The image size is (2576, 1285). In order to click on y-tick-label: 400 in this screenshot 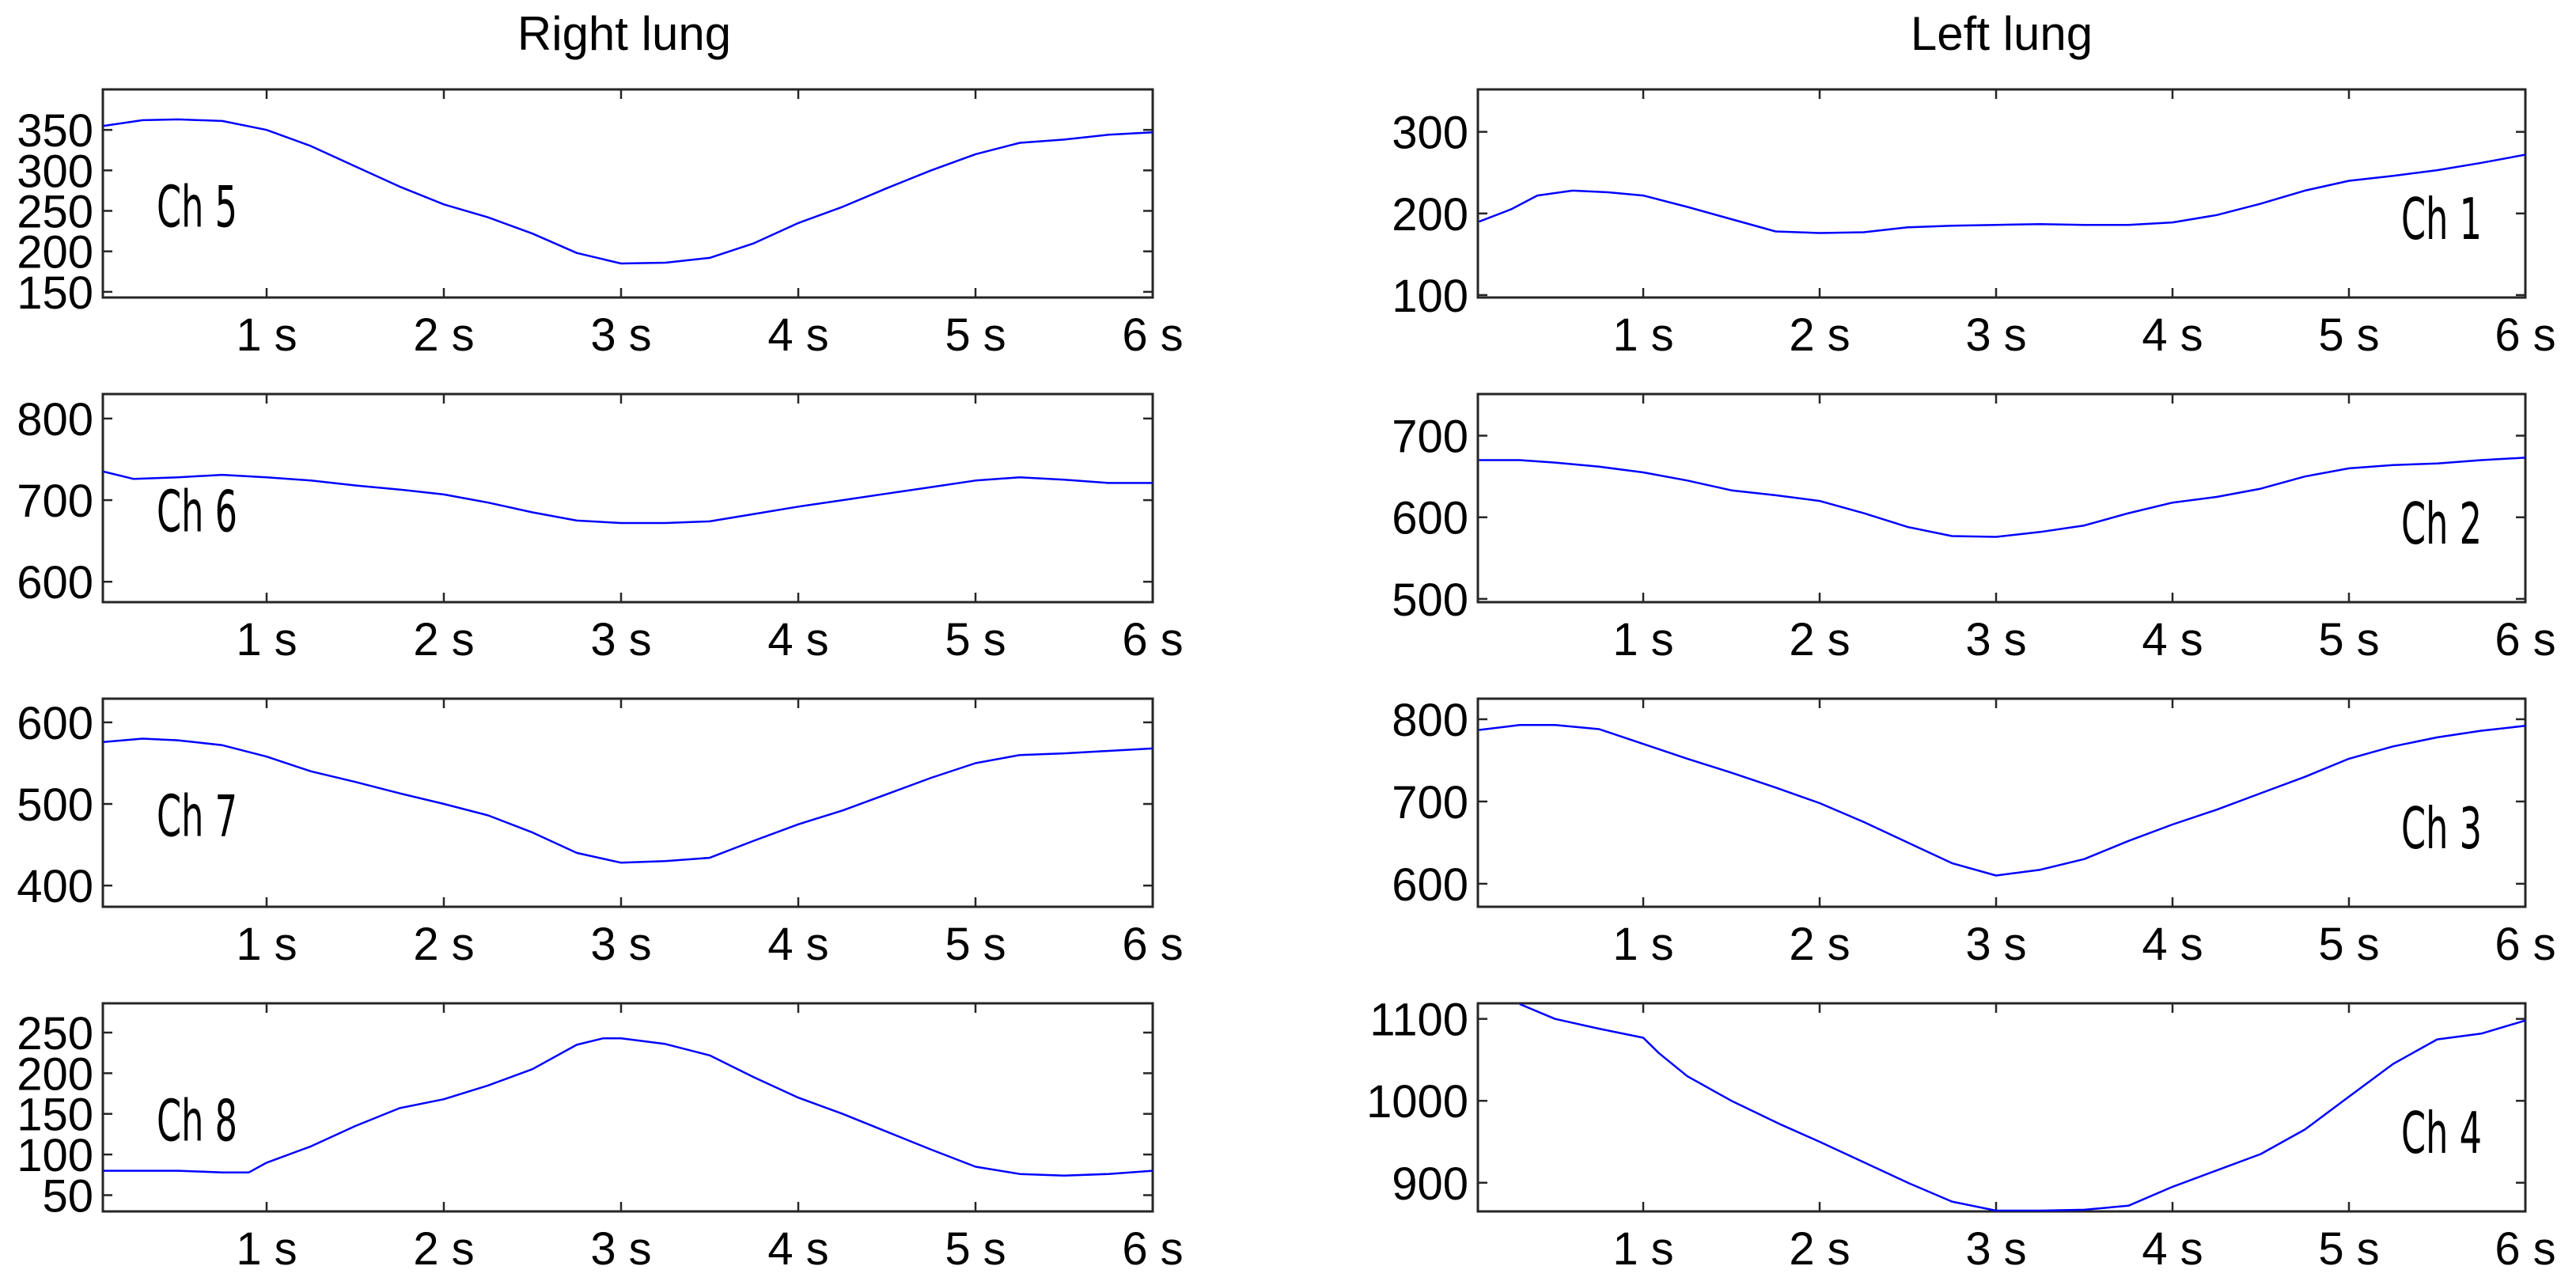, I will do `click(55, 886)`.